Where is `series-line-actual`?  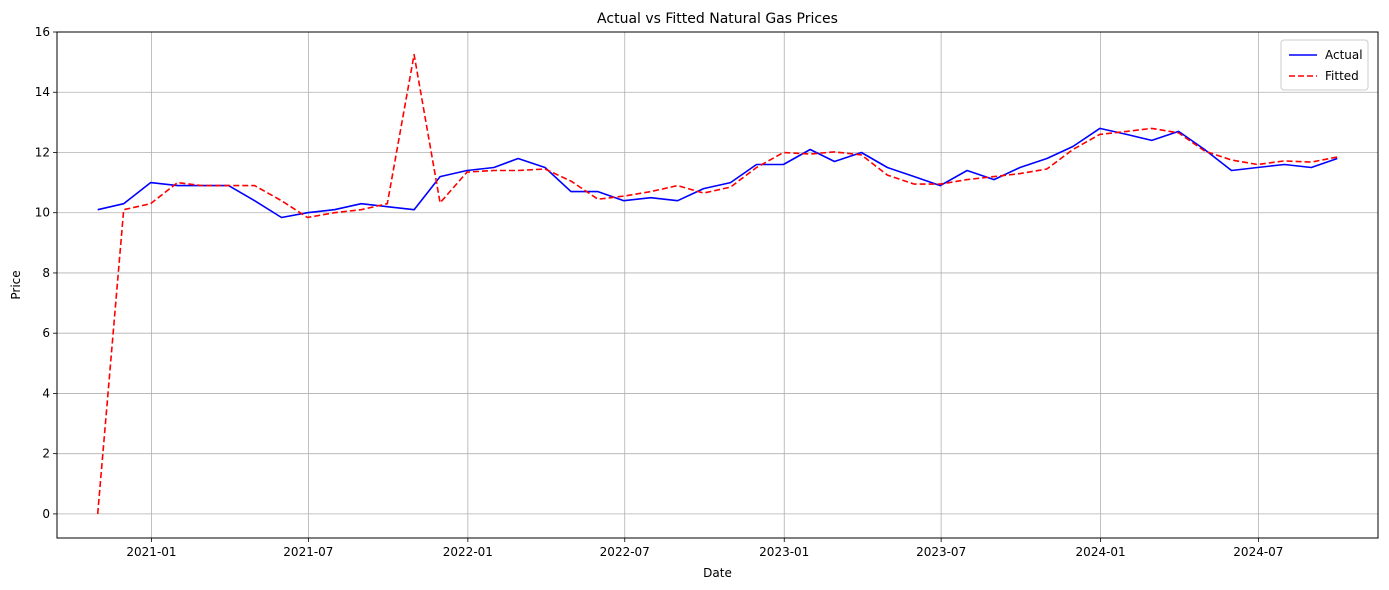 series-line-actual is located at coordinates (717, 173).